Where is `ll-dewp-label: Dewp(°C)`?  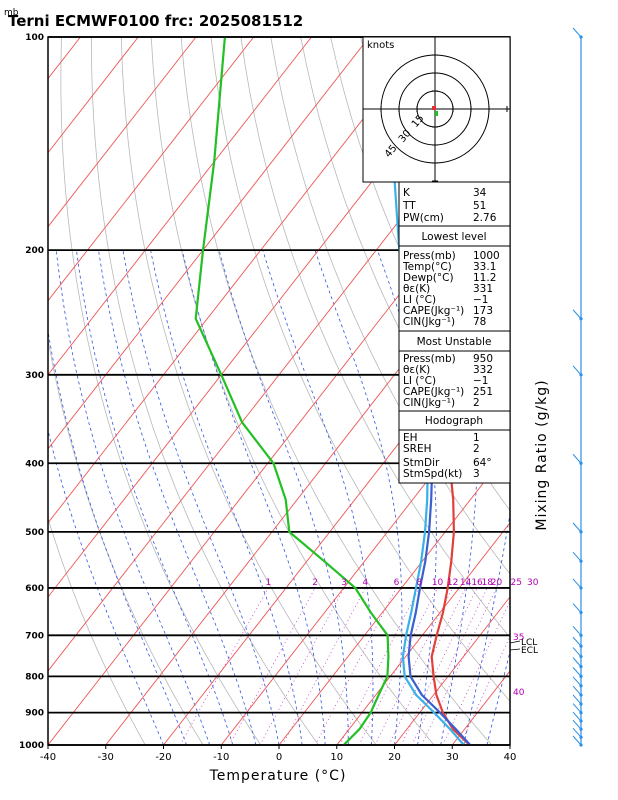 ll-dewp-label: Dewp(°C) is located at coordinates (428, 278).